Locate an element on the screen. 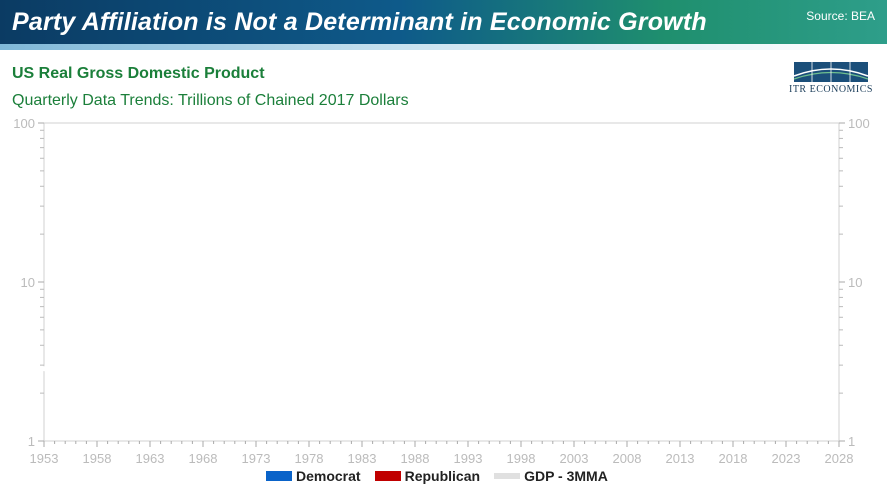 This screenshot has width=887, height=494. admin-growth-8: 1.8% is located at coordinates (744, 180).